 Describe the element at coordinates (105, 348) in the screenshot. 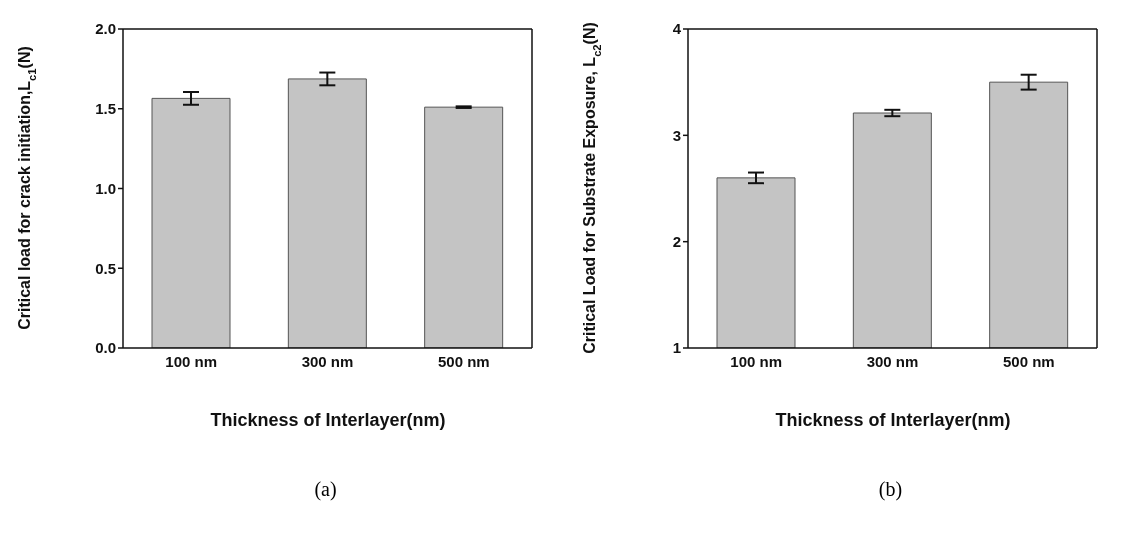

I see `y-tick-label: 0.0` at that location.